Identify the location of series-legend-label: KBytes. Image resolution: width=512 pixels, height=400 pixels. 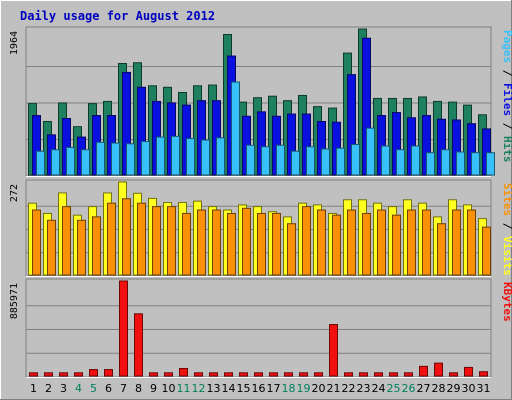
(506, 302).